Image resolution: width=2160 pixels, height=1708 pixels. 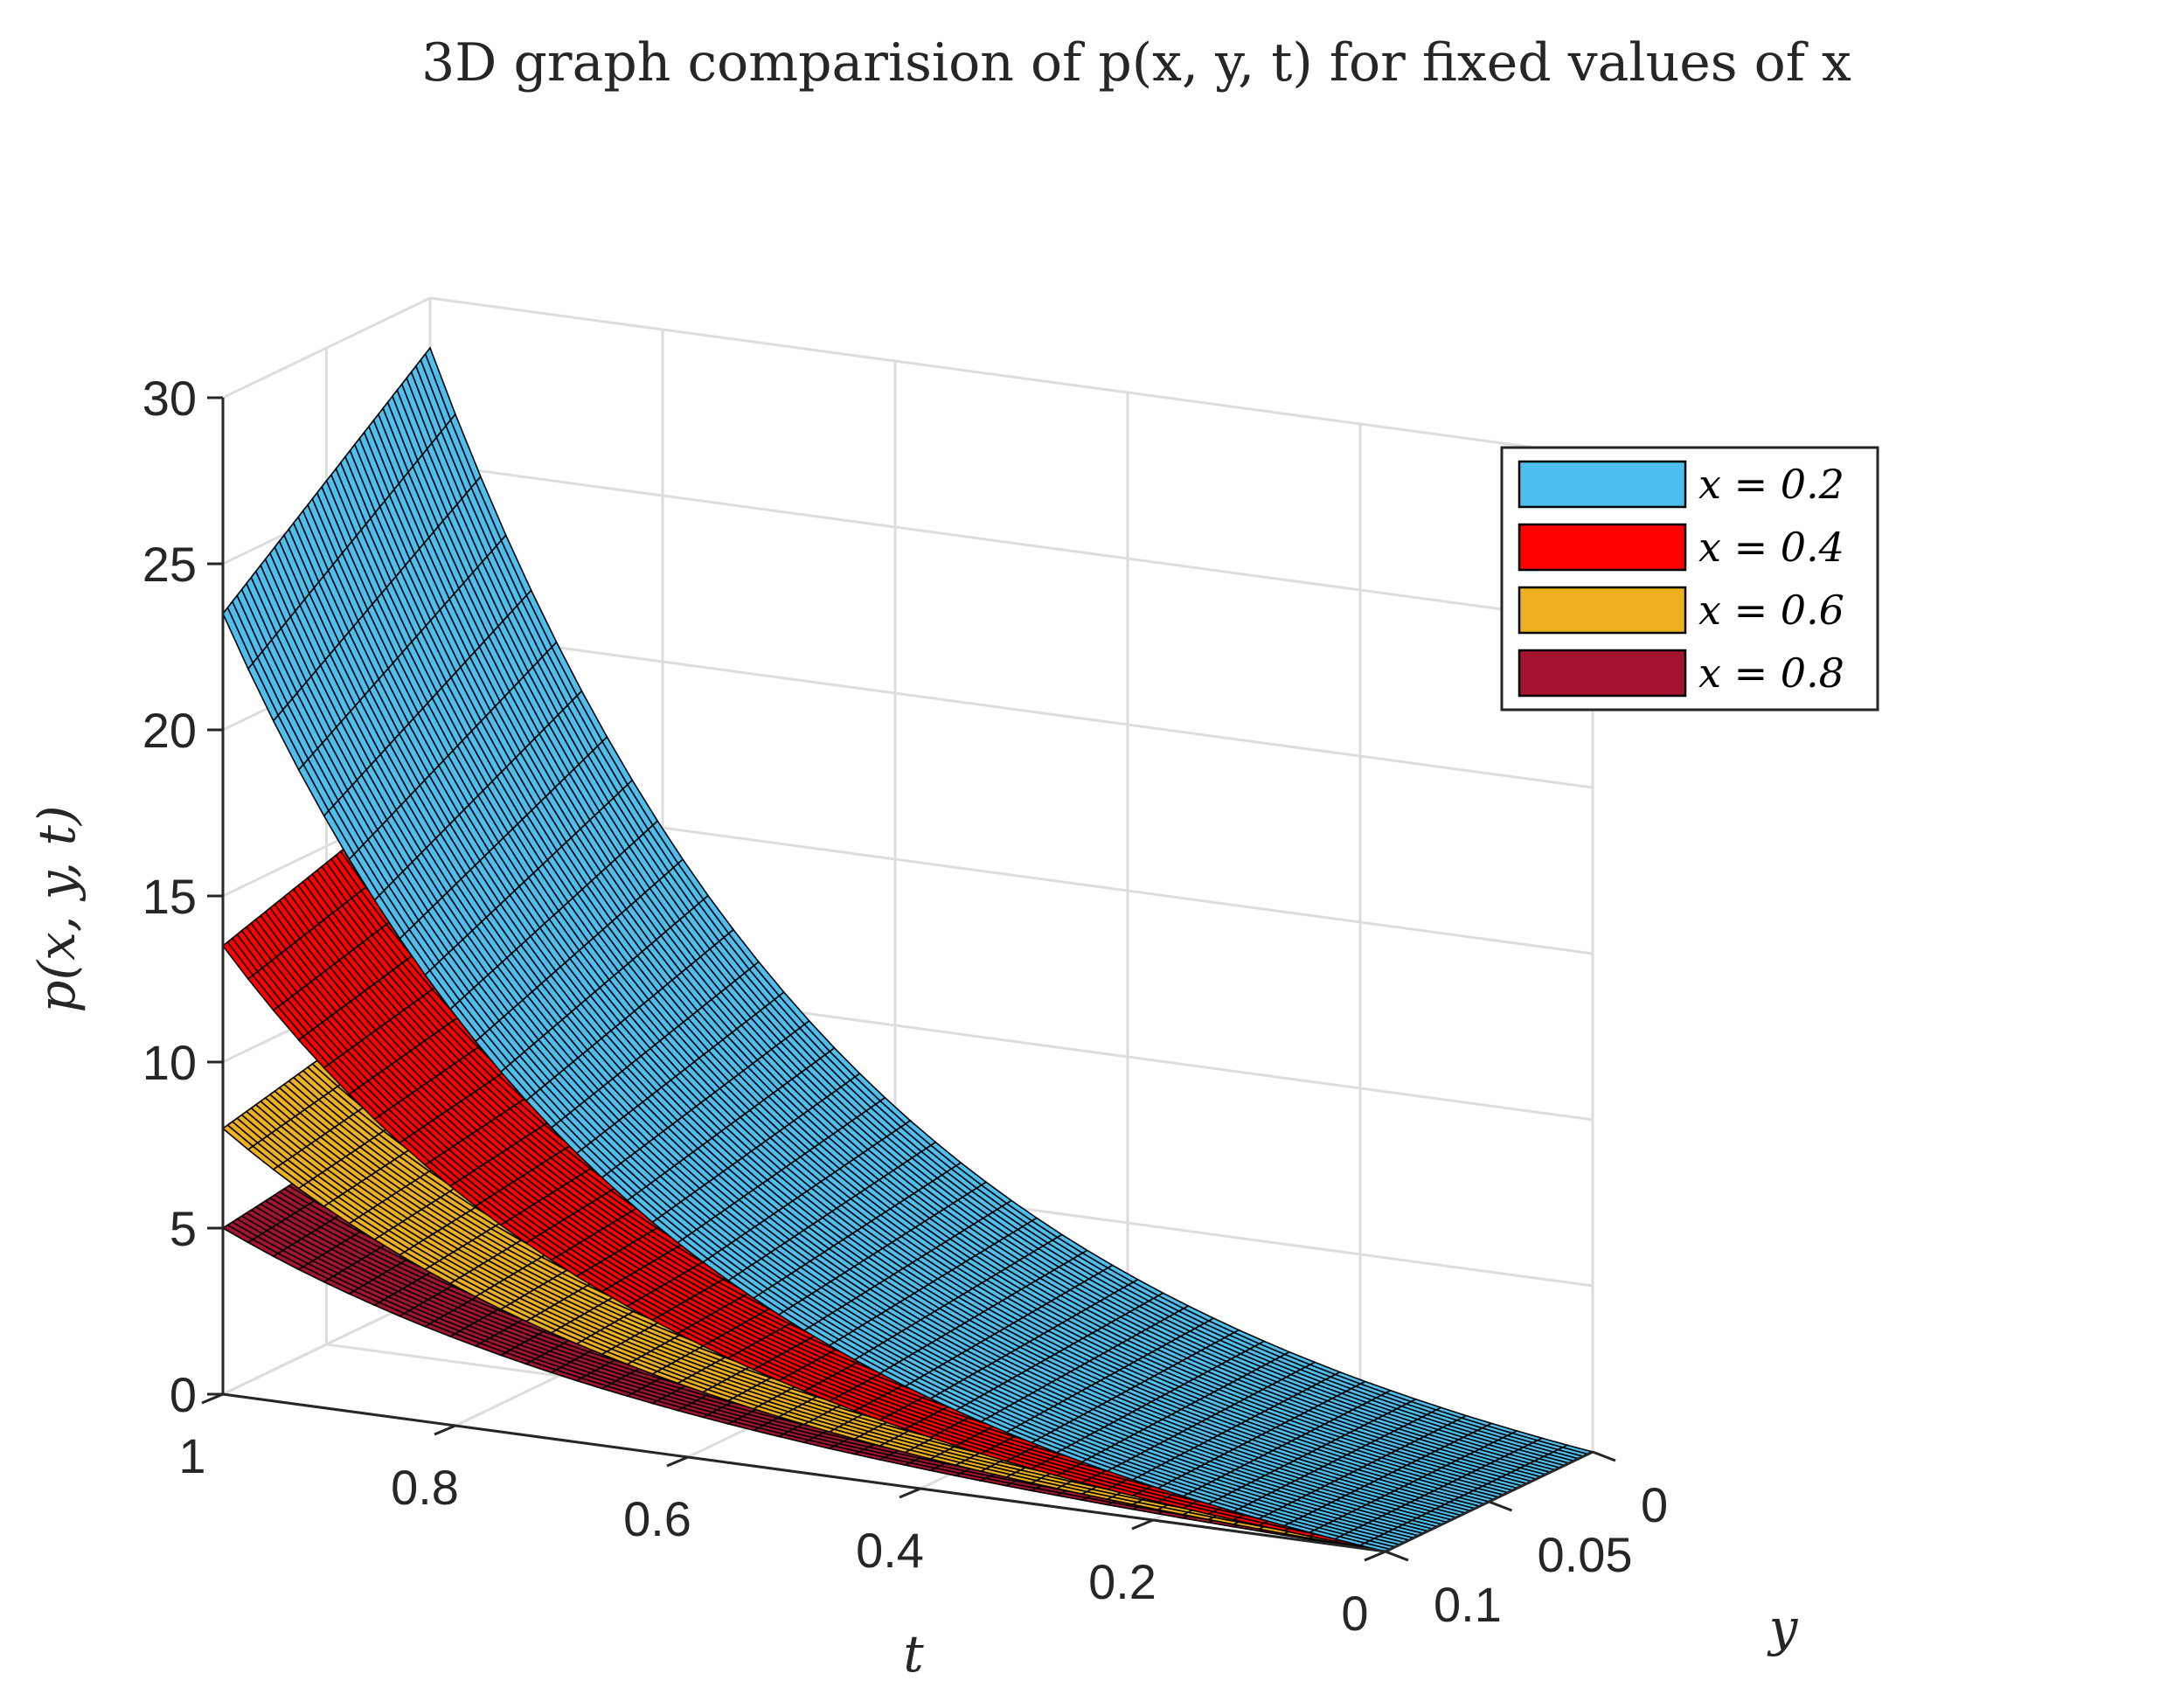 What do you see at coordinates (1654, 1504) in the screenshot?
I see `y-tick-label: 0` at bounding box center [1654, 1504].